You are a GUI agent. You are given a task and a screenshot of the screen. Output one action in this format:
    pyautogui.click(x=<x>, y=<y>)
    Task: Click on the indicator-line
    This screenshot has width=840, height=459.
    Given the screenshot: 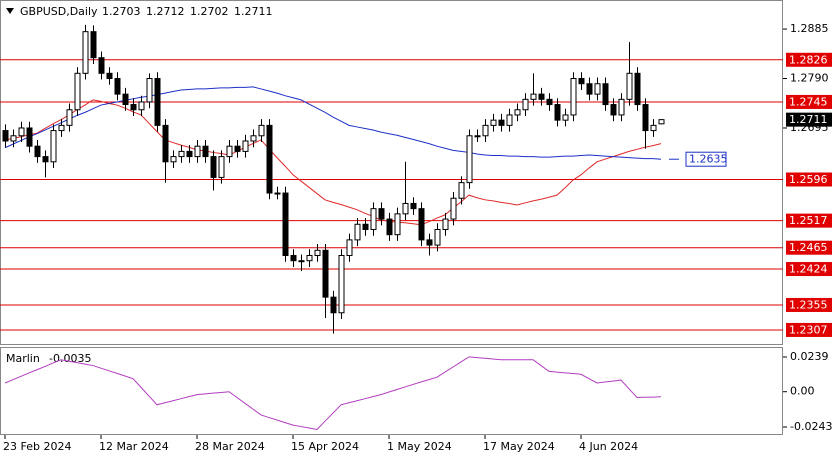 What is the action you would take?
    pyautogui.click(x=333, y=393)
    